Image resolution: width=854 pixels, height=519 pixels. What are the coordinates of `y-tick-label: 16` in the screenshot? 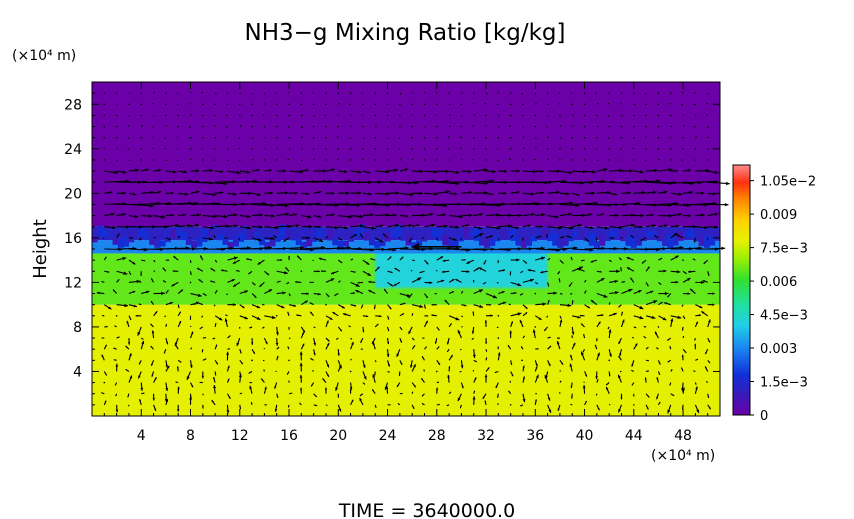 It's located at (73, 239).